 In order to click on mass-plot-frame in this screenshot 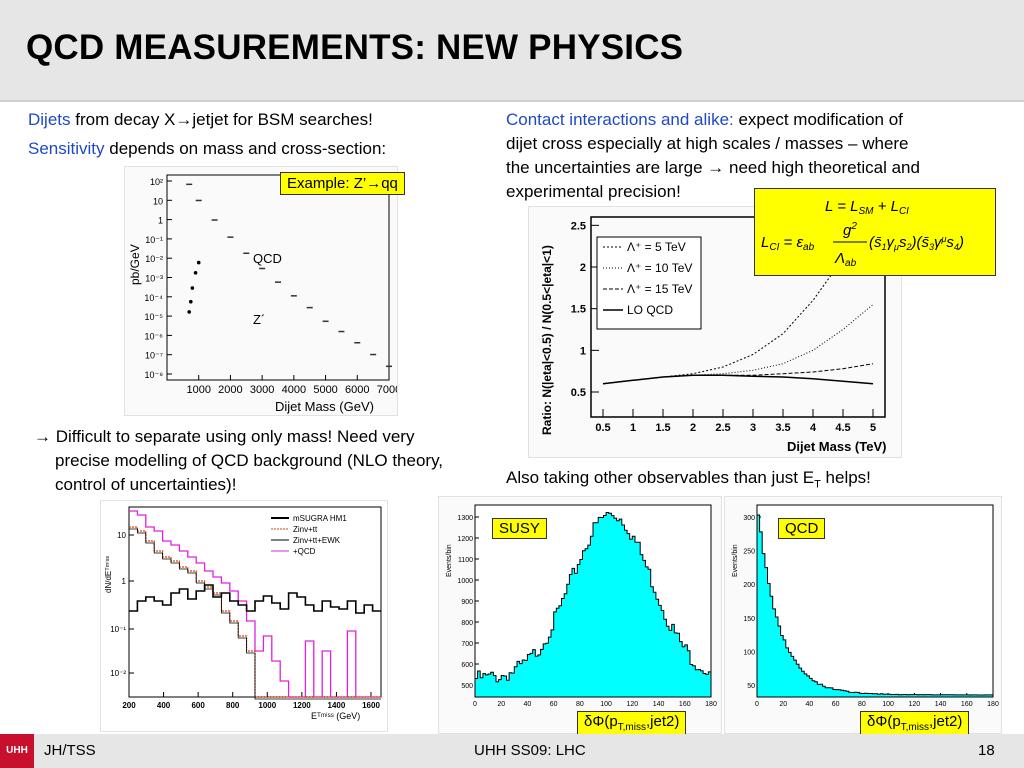, I will do `click(278, 277)`.